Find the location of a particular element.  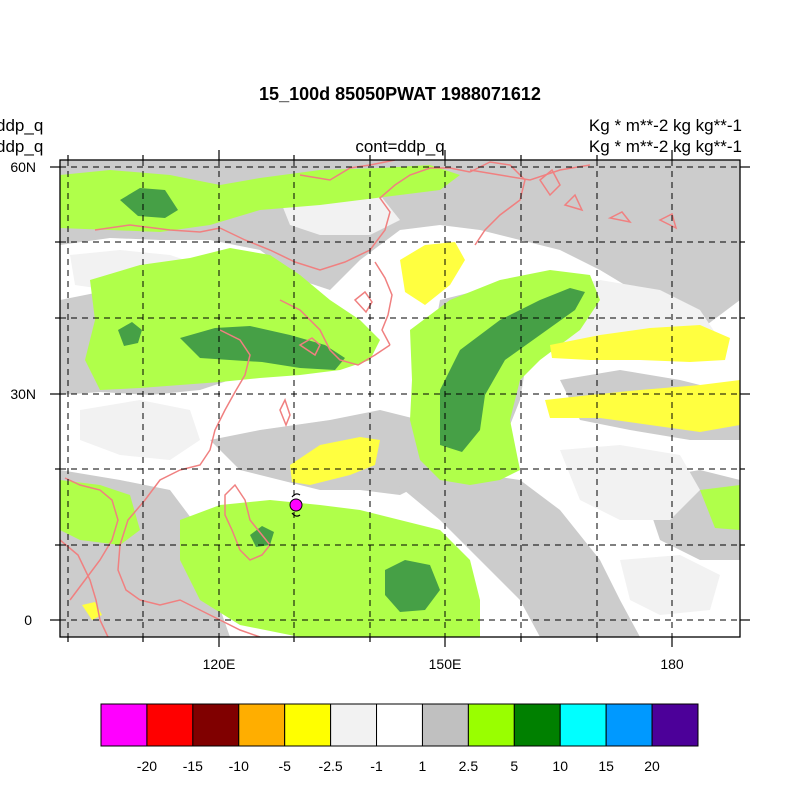

colorbar-label: 5 is located at coordinates (514, 766).